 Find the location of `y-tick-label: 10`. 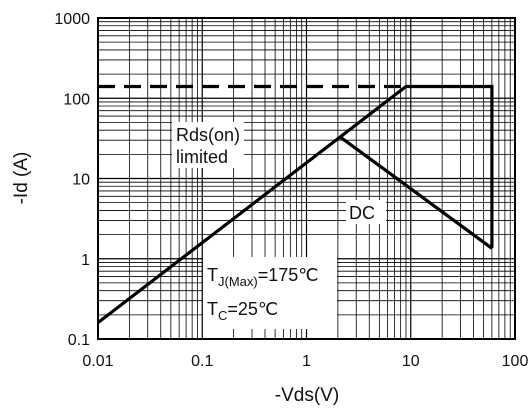

y-tick-label: 10 is located at coordinates (81, 180).